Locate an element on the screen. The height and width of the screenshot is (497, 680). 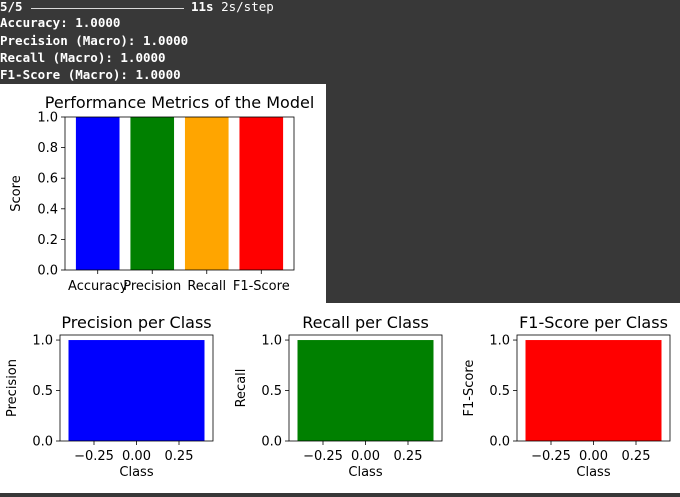
x-tick-label: Precision is located at coordinates (152, 286).